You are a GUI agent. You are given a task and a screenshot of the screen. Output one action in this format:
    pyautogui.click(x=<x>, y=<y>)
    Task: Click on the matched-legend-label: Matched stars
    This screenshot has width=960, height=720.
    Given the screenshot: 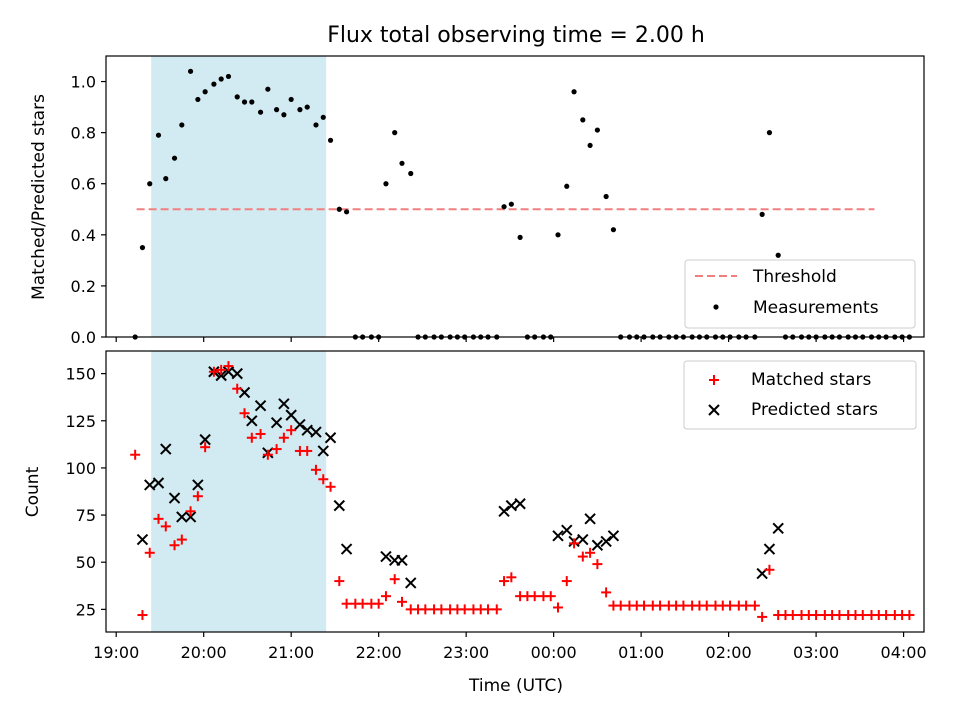 What is the action you would take?
    pyautogui.click(x=811, y=380)
    